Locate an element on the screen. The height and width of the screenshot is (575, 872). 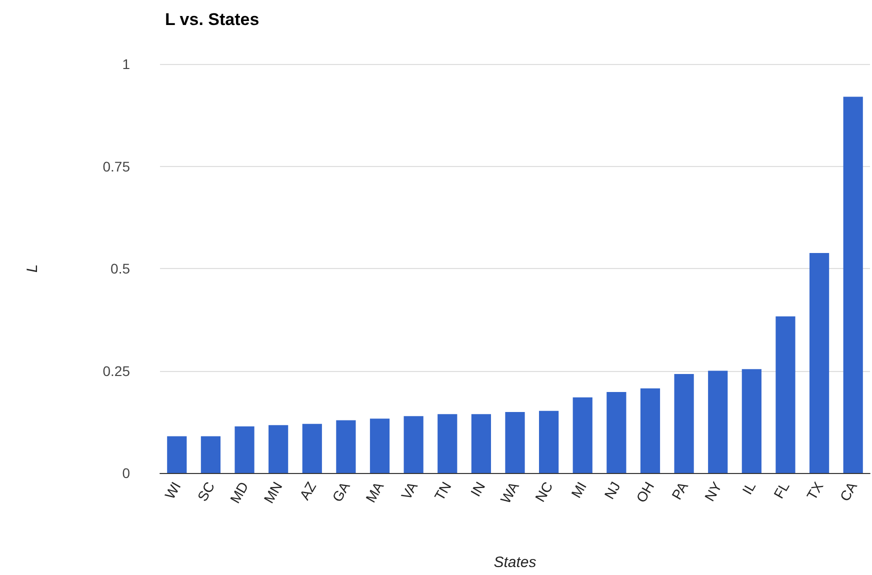
x-tick-label: IN is located at coordinates (477, 489).